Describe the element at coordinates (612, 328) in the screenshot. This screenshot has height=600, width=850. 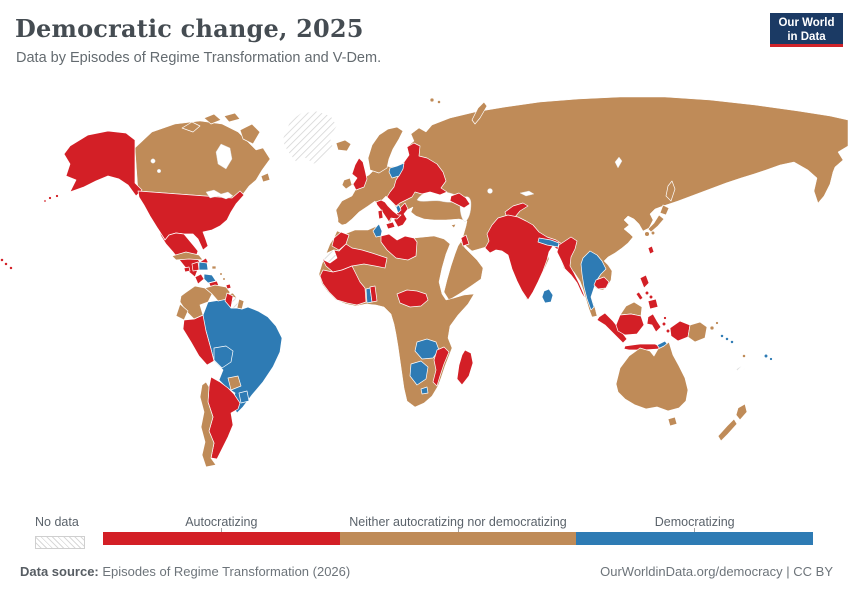
I see `country-indonesia-sumatra` at that location.